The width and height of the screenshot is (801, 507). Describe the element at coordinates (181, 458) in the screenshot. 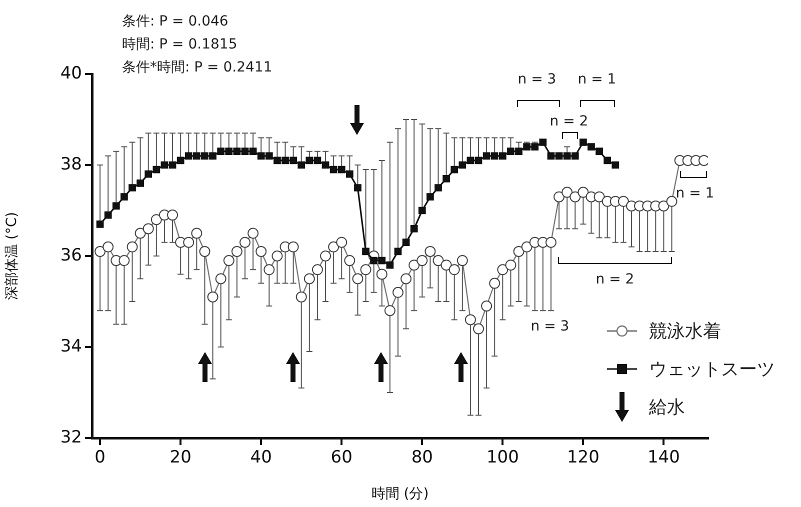

I see `x-tick-label: 20` at that location.